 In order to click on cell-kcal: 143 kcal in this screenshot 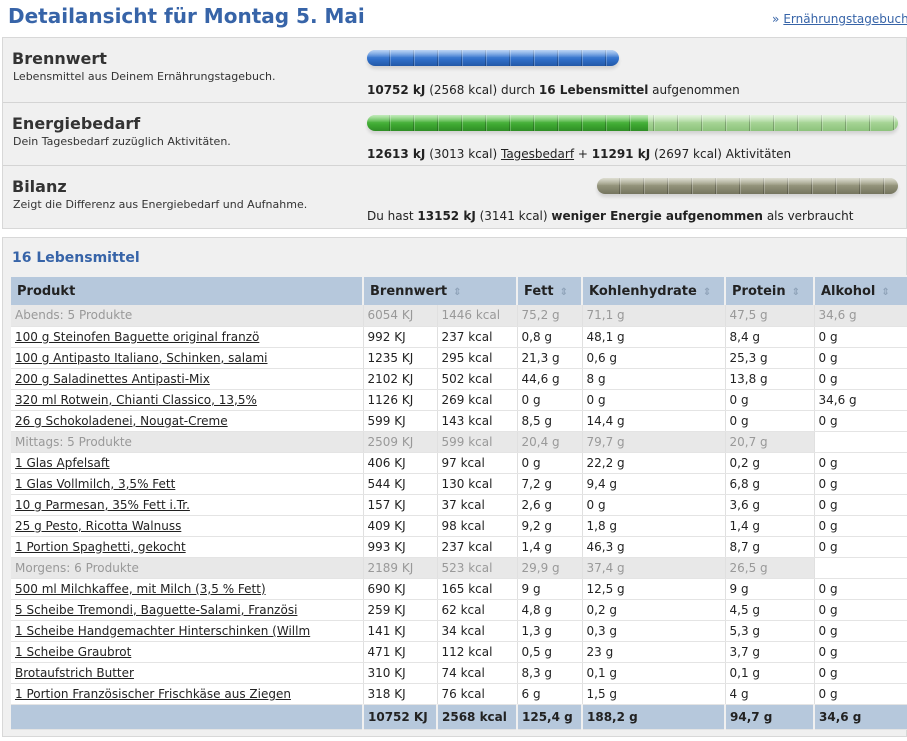, I will do `click(477, 421)`.